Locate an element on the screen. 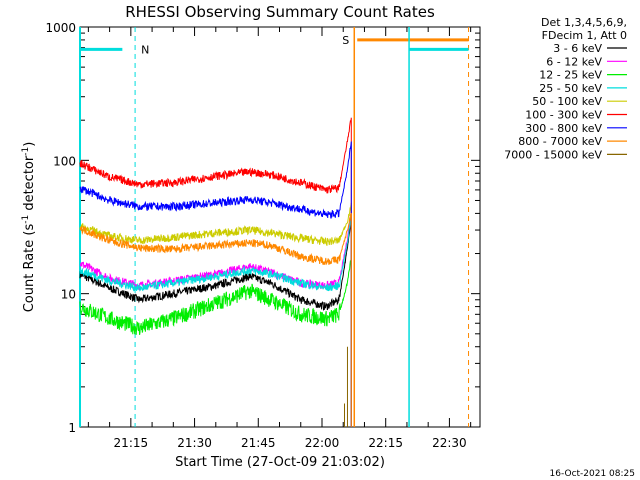 This screenshot has height=480, width=640. y-tick-label: 100 is located at coordinates (64, 161).